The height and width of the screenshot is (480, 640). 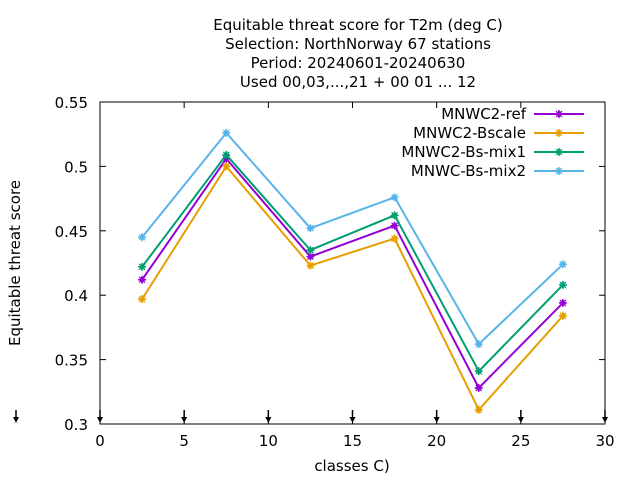 I want to click on legend-entry: MNWC2-Bscale, so click(x=498, y=133).